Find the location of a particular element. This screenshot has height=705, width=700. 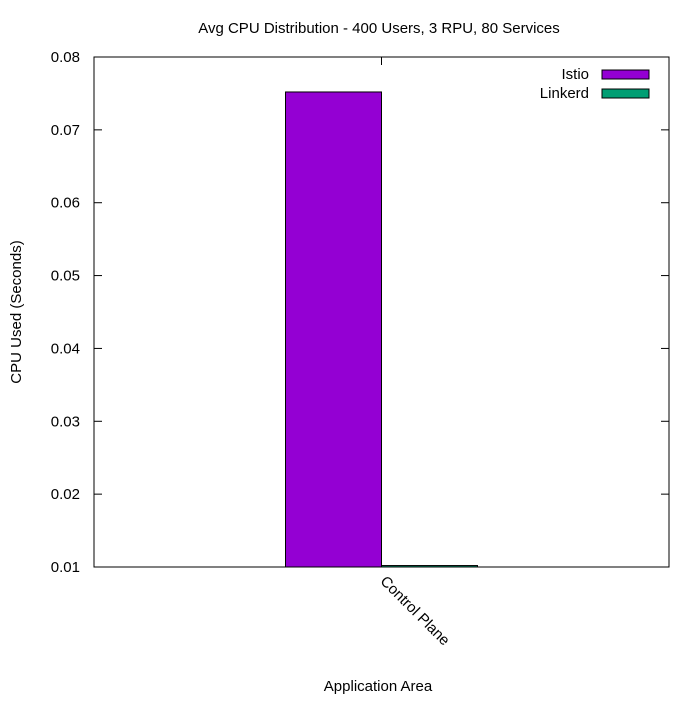

x-axis-label: Application Area is located at coordinates (378, 686).